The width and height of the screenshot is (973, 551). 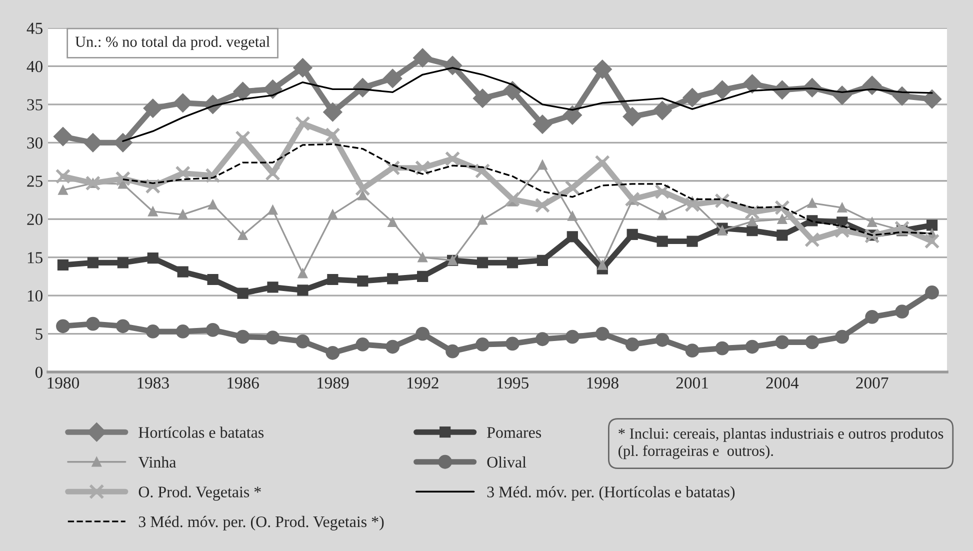 I want to click on y-tick-label: 10, so click(x=35, y=296).